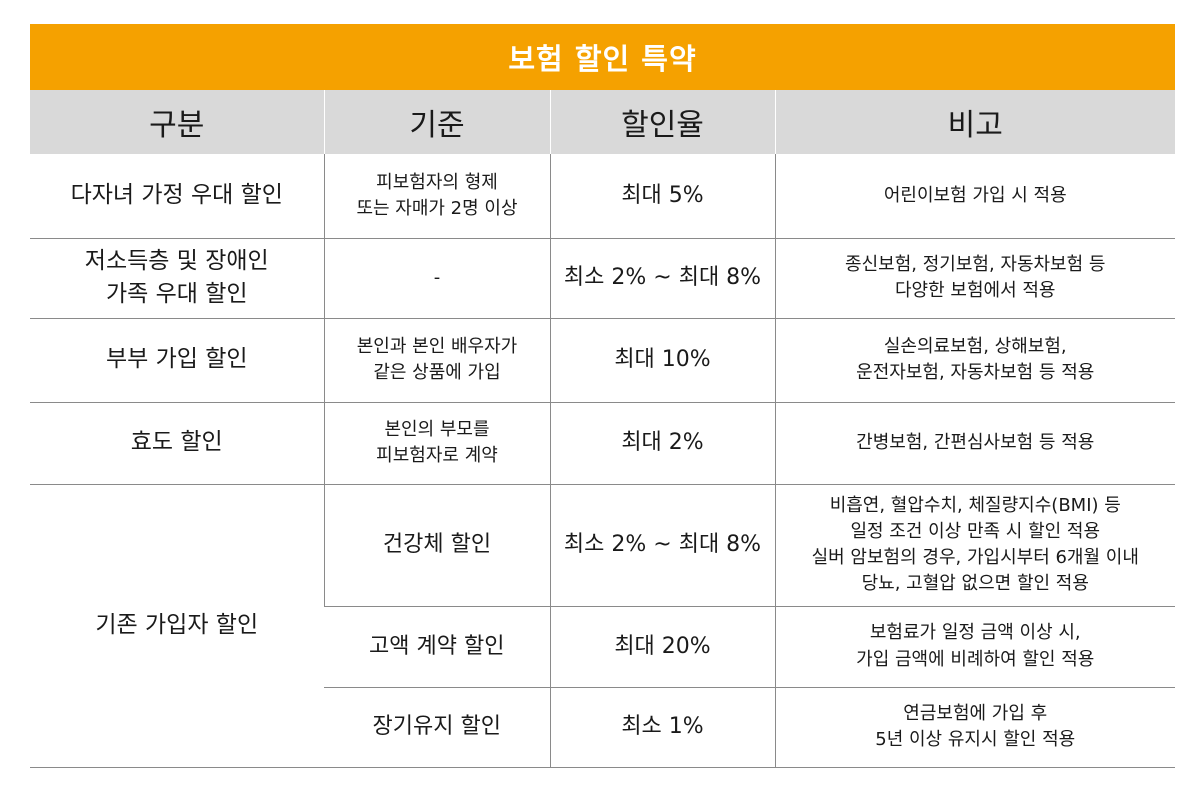  I want to click on criteria-text: 고액 계약 할인, so click(437, 646).